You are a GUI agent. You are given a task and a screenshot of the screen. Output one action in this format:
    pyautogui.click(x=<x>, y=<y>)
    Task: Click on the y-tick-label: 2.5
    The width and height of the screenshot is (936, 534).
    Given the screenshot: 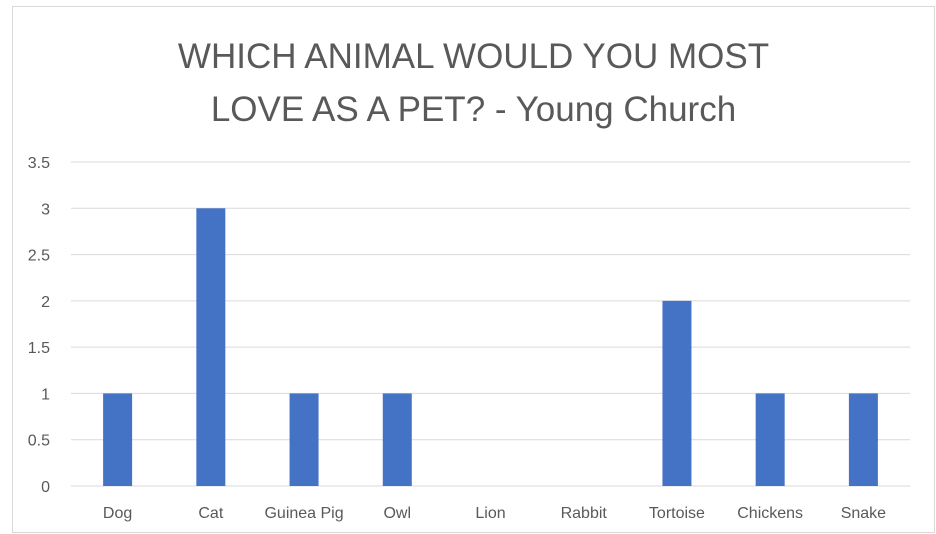 What is the action you would take?
    pyautogui.click(x=39, y=256)
    